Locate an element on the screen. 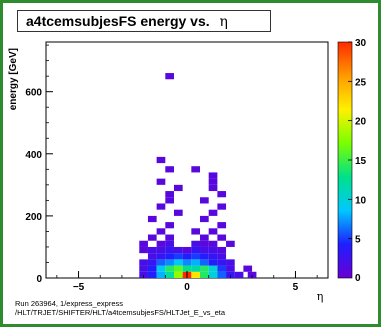 Image resolution: width=381 pixels, height=327 pixels. title-symbol: η is located at coordinates (223, 22).